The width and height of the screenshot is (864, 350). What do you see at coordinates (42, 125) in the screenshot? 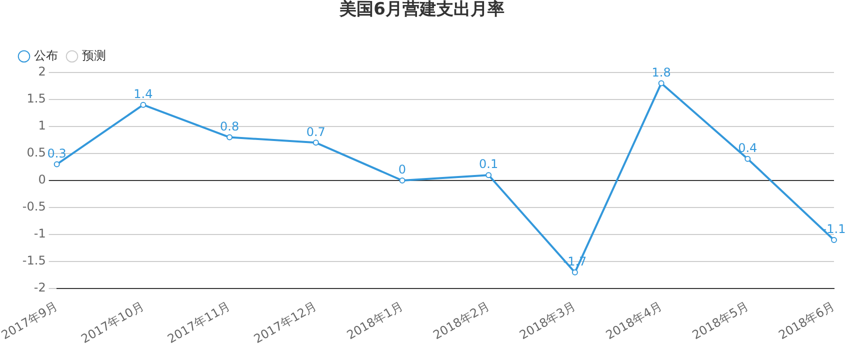
I see `y-tick-label: 1` at bounding box center [42, 125].